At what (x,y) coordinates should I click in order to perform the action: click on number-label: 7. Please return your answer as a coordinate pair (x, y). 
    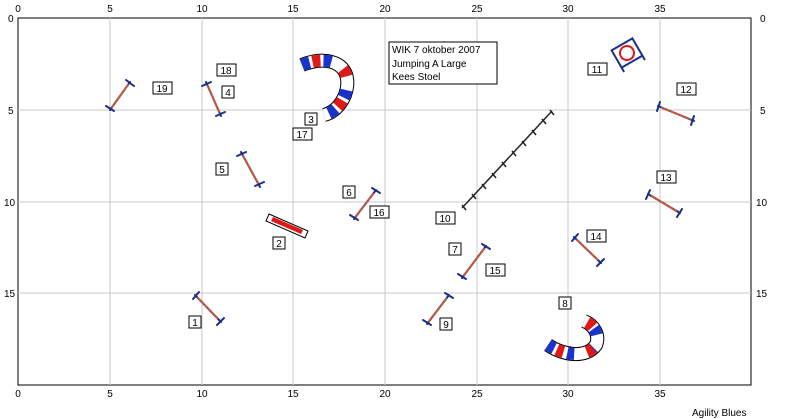
    Looking at the image, I should click on (455, 249).